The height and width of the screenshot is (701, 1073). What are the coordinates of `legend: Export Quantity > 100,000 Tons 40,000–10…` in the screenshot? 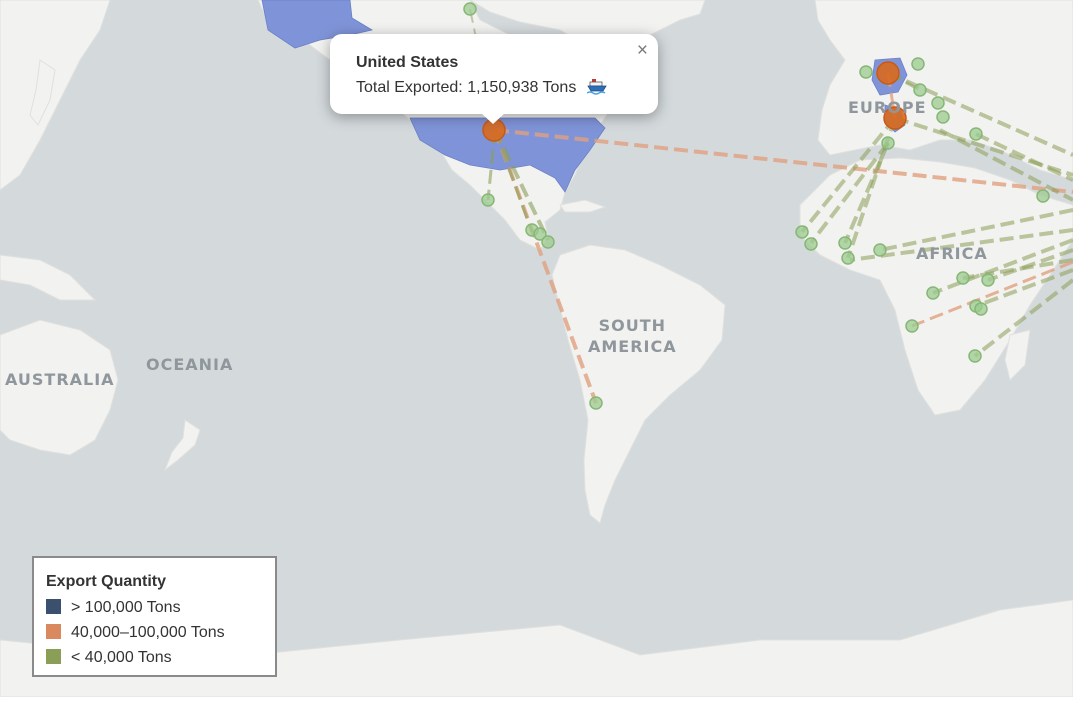 It's located at (154, 616).